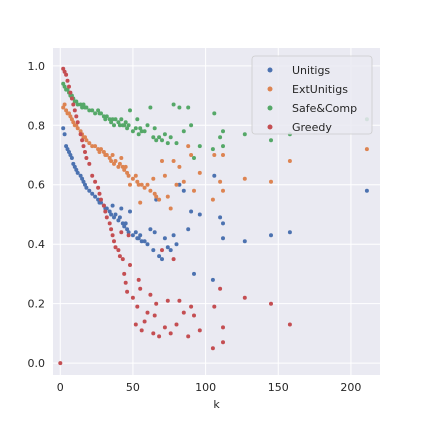 This screenshot has height=423, width=423. Describe the element at coordinates (270, 70) in the screenshot. I see `legend-marker-unitigs` at that location.